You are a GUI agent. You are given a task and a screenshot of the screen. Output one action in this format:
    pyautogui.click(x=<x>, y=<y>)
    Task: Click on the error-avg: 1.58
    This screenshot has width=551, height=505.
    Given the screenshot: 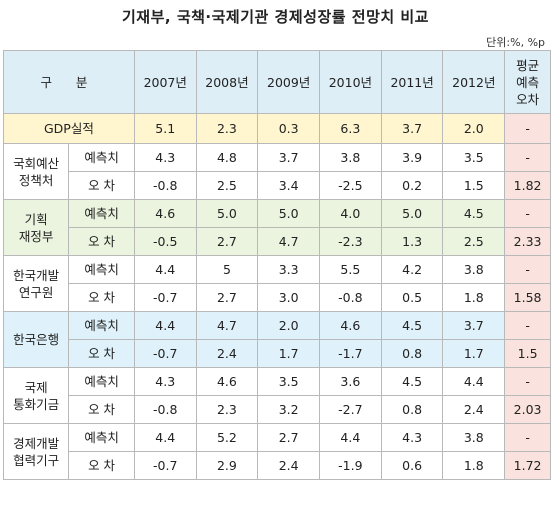 What is the action you would take?
    pyautogui.click(x=527, y=297)
    